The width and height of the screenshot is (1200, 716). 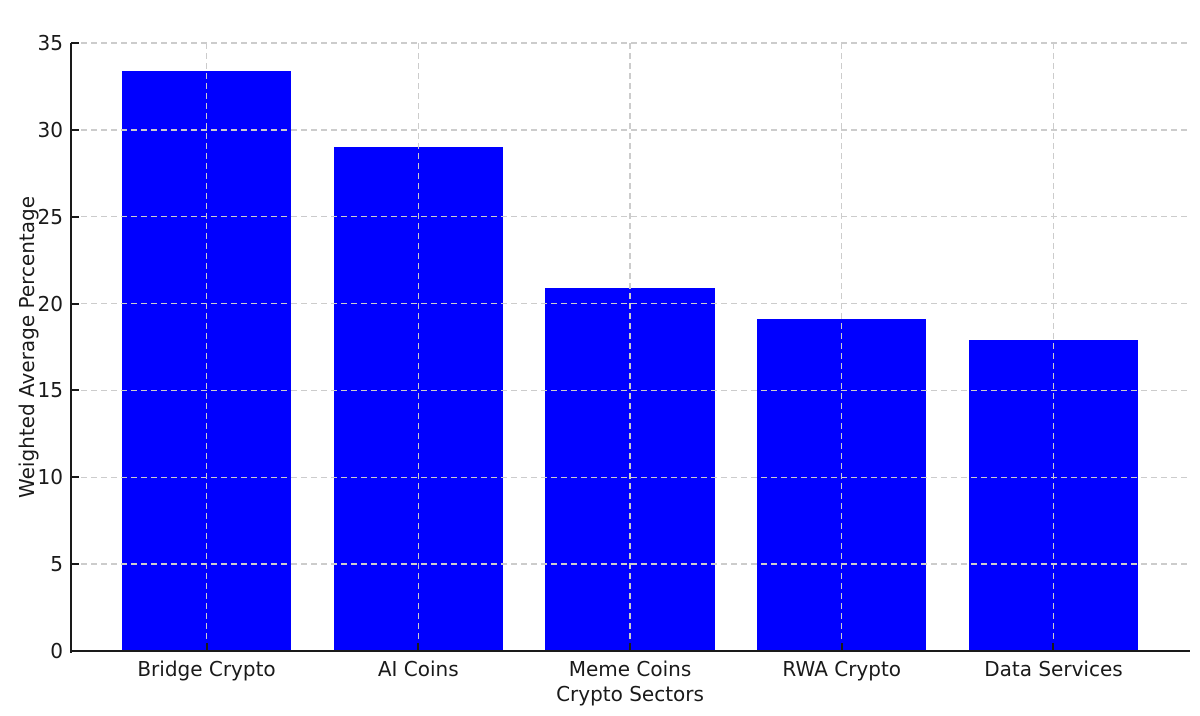 What do you see at coordinates (50, 303) in the screenshot?
I see `y-tick-label-20: 20` at bounding box center [50, 303].